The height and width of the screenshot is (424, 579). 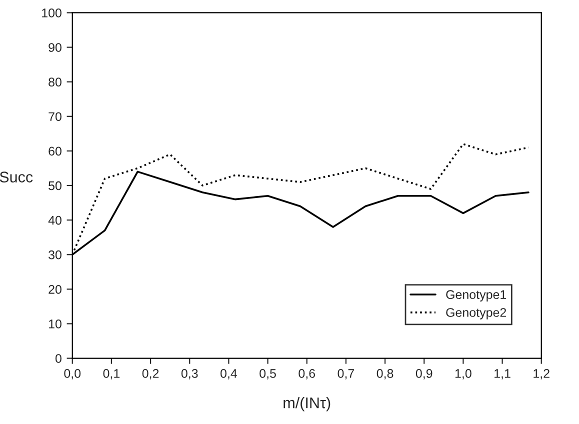 I want to click on x-tick-label: 0,8, so click(x=385, y=374).